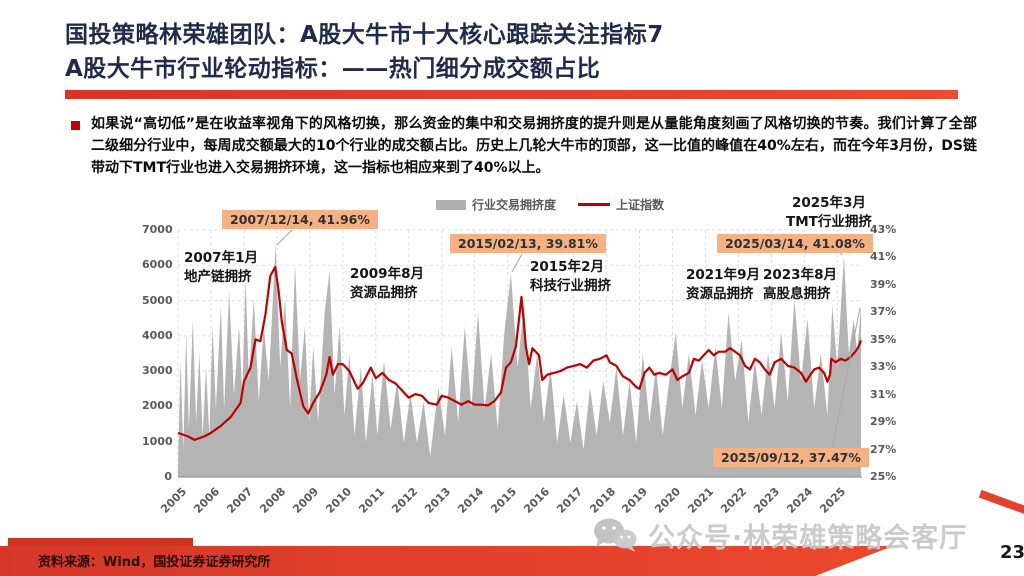  What do you see at coordinates (446, 561) in the screenshot?
I see `footer-red-band` at bounding box center [446, 561].